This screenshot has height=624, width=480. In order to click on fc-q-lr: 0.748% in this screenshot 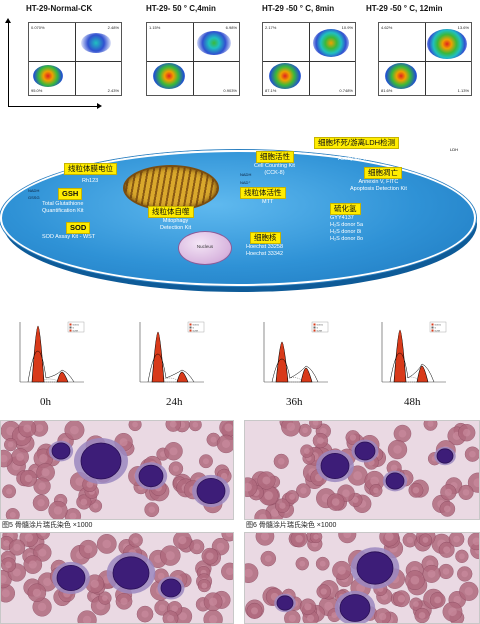, I will do `click(346, 90)`.